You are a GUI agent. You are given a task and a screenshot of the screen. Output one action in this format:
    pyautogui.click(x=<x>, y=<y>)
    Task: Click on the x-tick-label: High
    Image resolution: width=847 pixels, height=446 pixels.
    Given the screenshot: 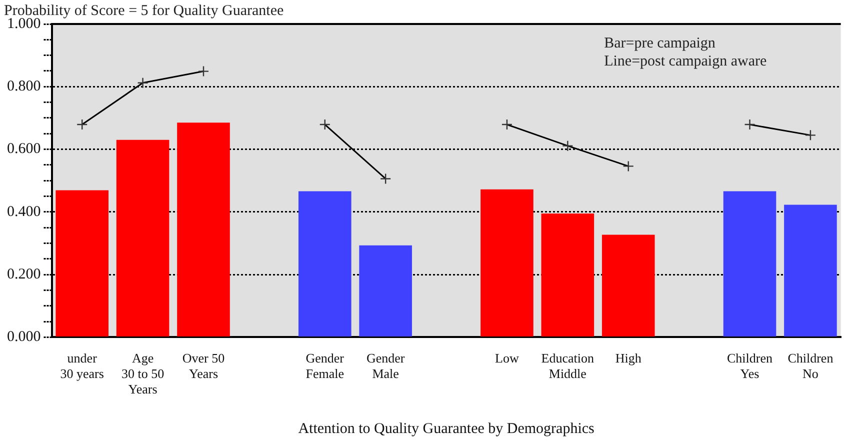 What is the action you would take?
    pyautogui.click(x=628, y=358)
    